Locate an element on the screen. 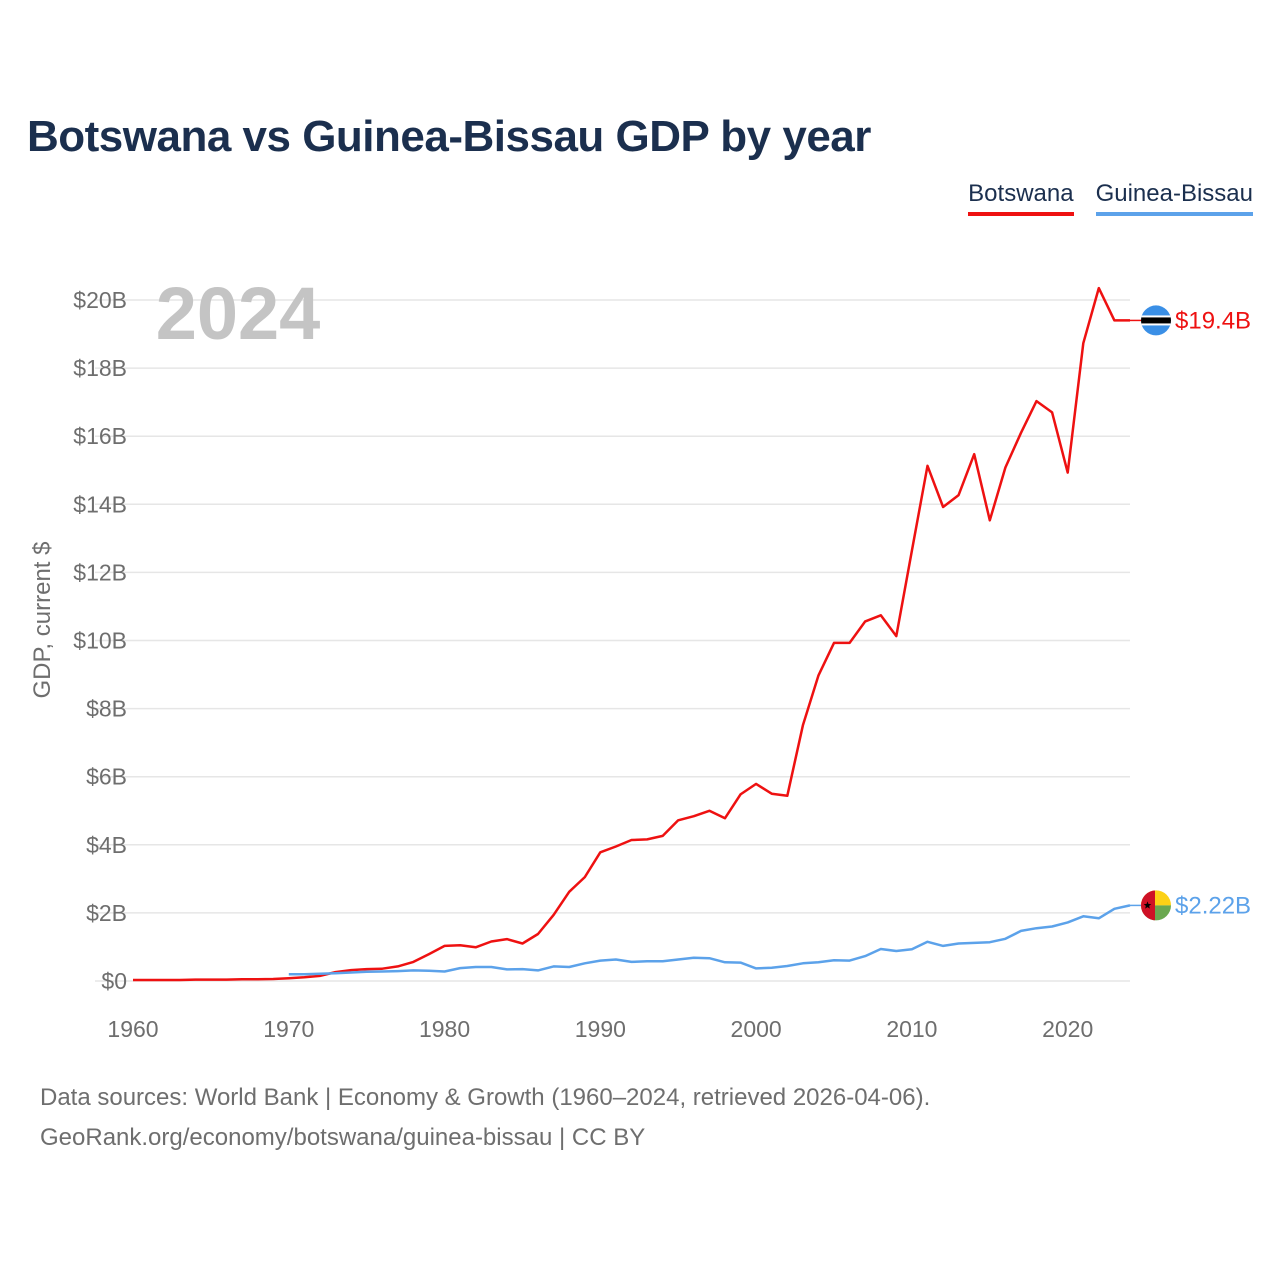  y-tick-label: $12B is located at coordinates (100, 572).